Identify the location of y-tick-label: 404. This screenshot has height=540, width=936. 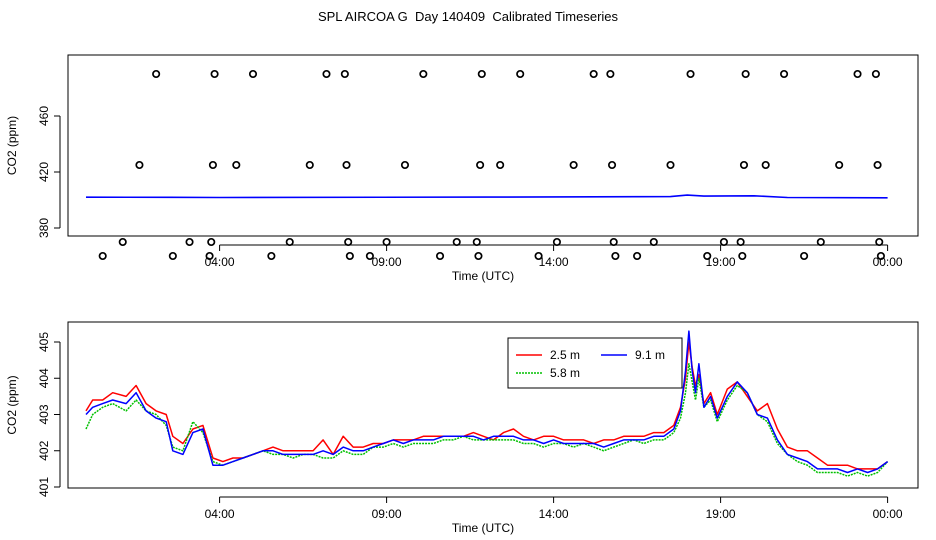
(44, 378).